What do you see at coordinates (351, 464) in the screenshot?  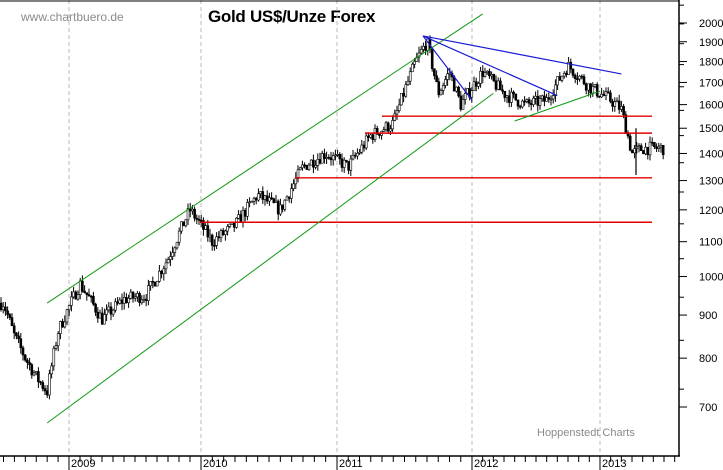 I see `x-tick-label-2011: 2011` at bounding box center [351, 464].